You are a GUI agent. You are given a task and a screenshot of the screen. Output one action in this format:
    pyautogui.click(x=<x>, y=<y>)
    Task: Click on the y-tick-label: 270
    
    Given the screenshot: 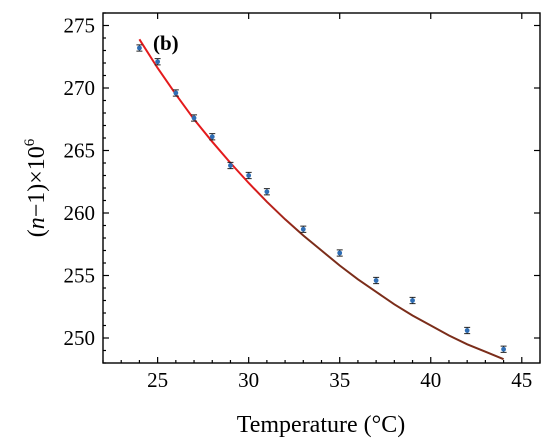 What is the action you would take?
    pyautogui.click(x=80, y=88)
    